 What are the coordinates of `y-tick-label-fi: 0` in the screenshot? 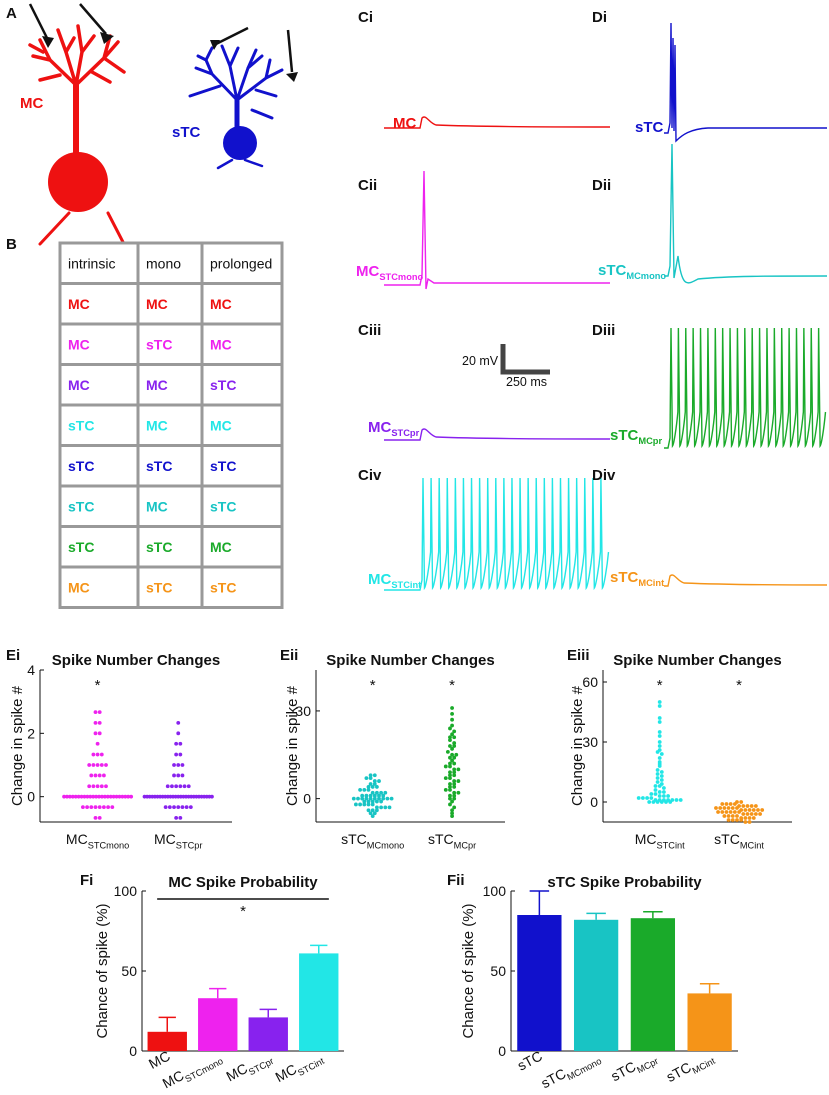 It's located at (133, 1051).